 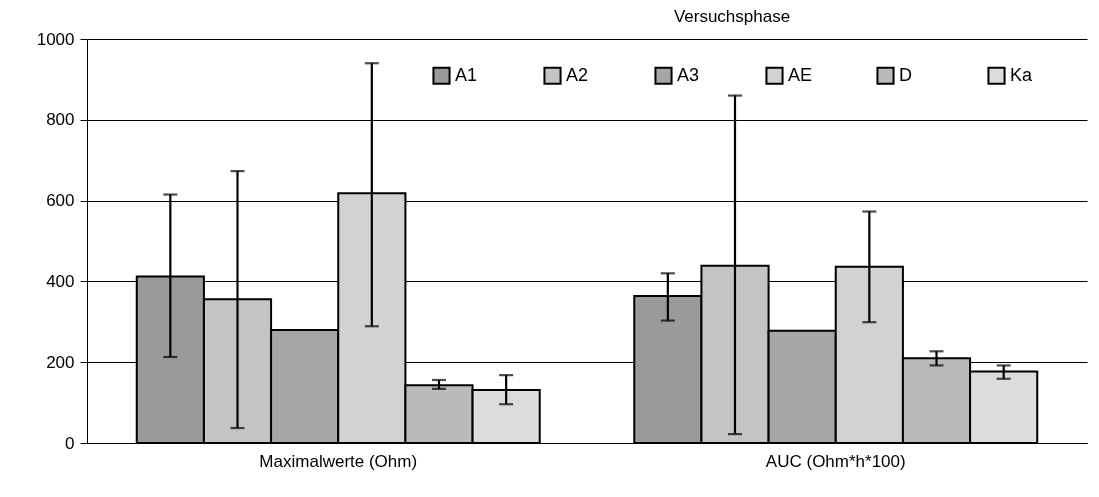 What do you see at coordinates (55, 39) in the screenshot?
I see `y-tick-label: 1000` at bounding box center [55, 39].